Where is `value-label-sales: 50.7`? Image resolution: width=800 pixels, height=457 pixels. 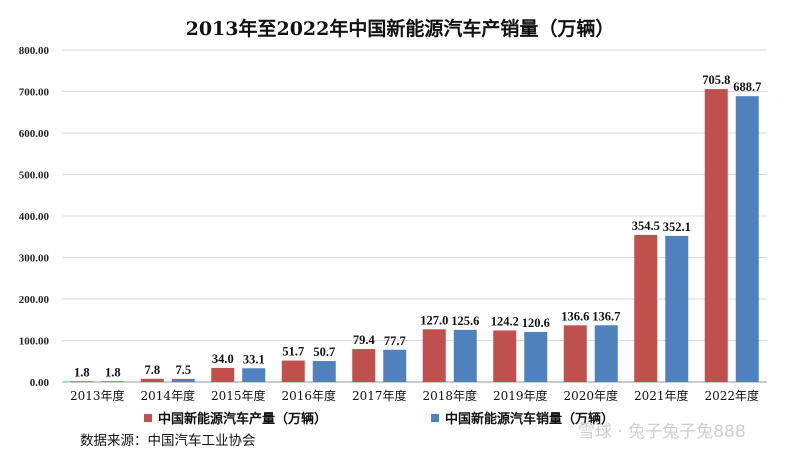
value-label-sales: 50.7 is located at coordinates (324, 352).